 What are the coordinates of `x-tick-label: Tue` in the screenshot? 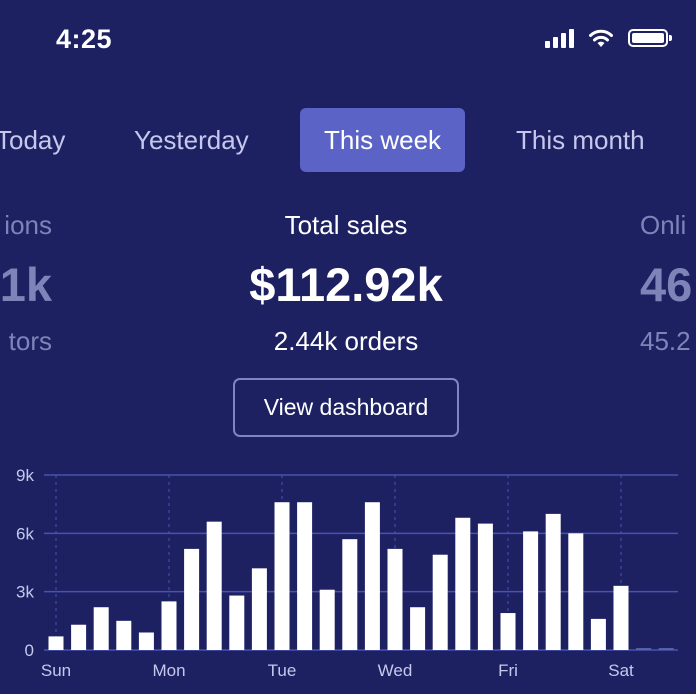 It's located at (282, 670).